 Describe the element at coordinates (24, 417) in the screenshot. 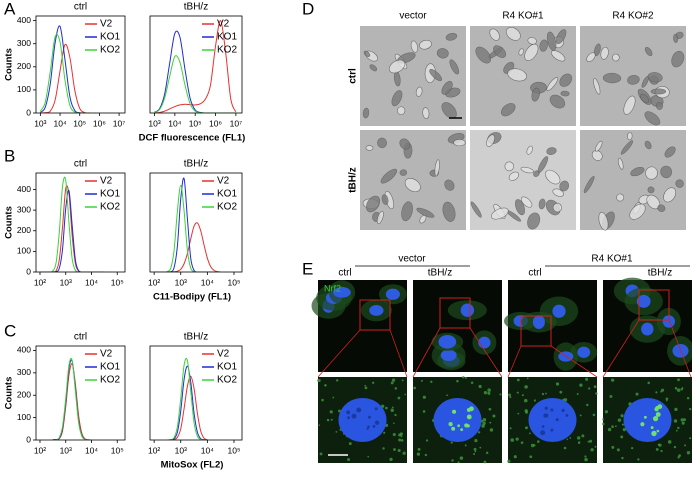

I see `y-tick-label: 100` at that location.